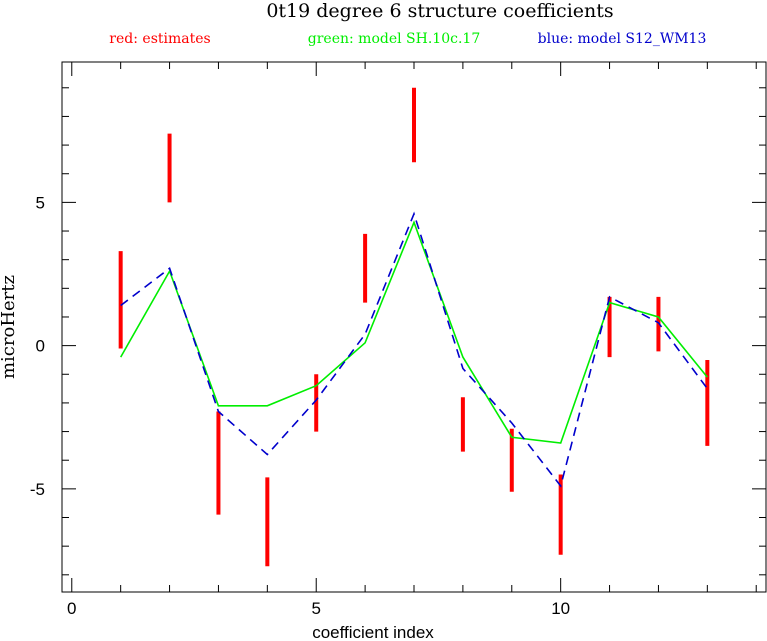 The width and height of the screenshot is (767, 641). Describe the element at coordinates (159, 39) in the screenshot. I see `legend-entry-0: red: estimates` at that location.